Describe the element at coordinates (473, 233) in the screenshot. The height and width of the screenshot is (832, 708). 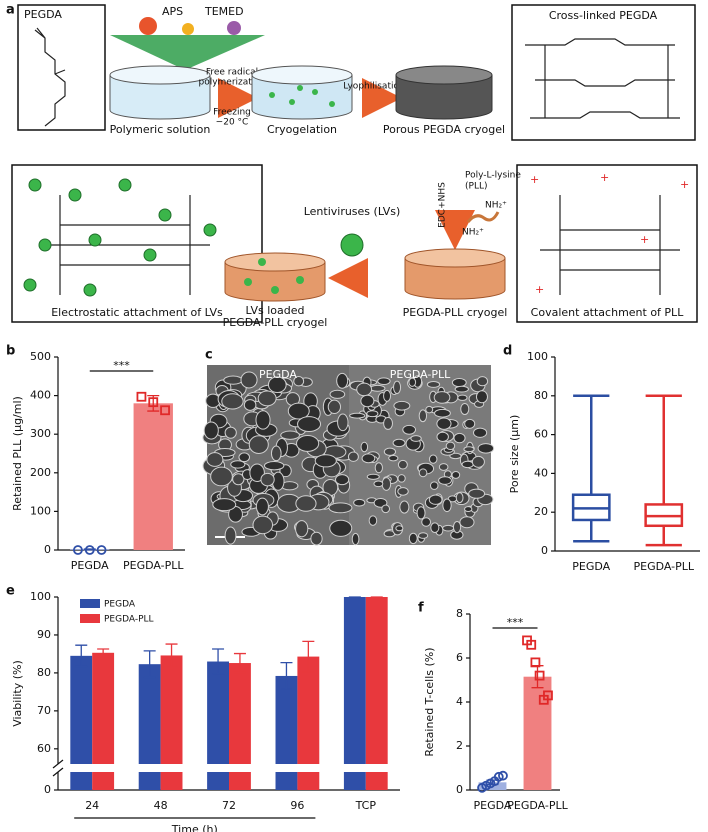
I see `amine-label: NH₂⁺` at that location.